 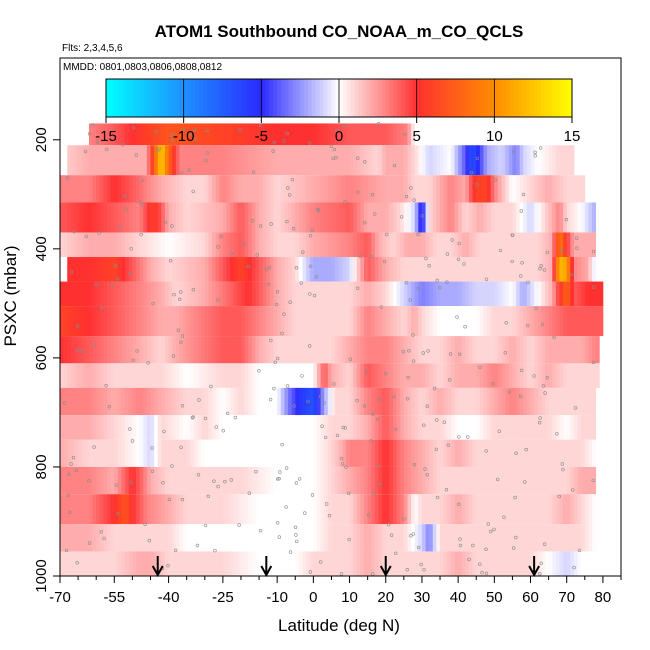 What do you see at coordinates (60, 597) in the screenshot?
I see `x-tick-label: -70` at bounding box center [60, 597].